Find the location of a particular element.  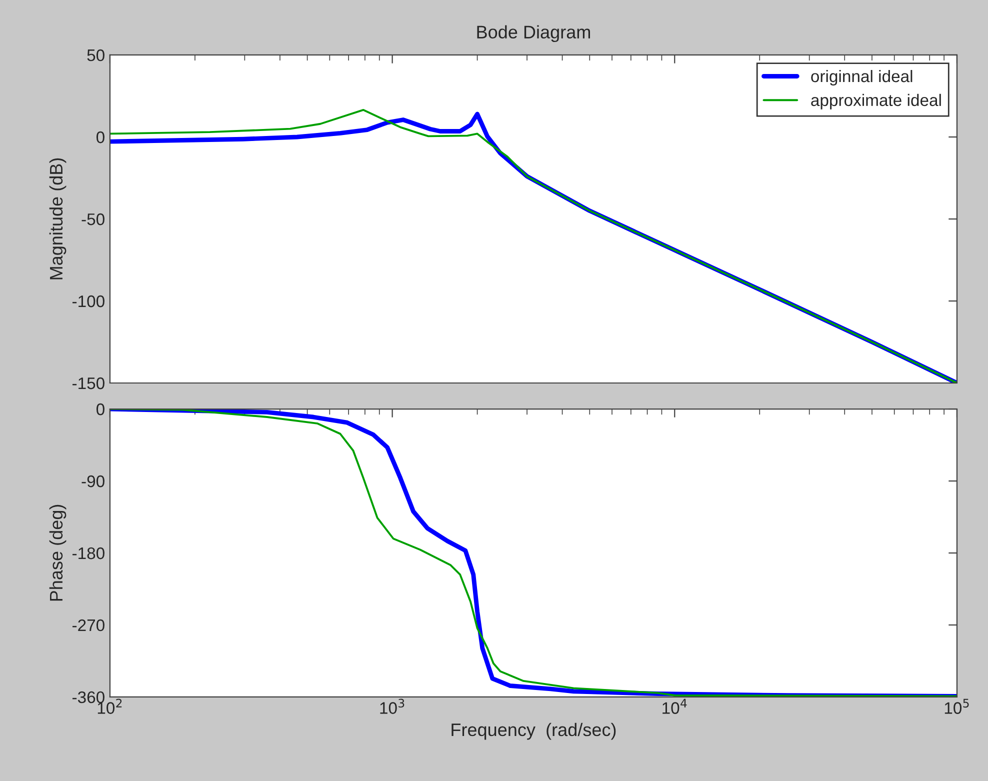

legend-label: originnal ideal is located at coordinates (861, 78).